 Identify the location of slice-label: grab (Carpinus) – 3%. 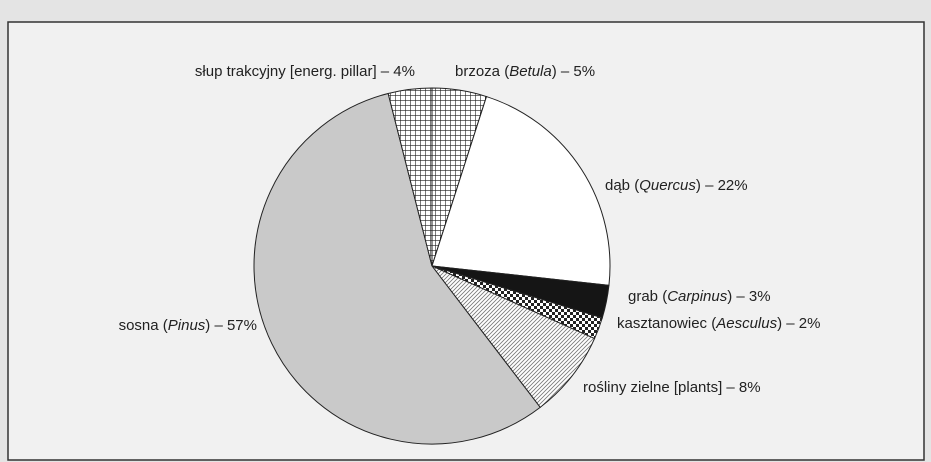
(699, 296).